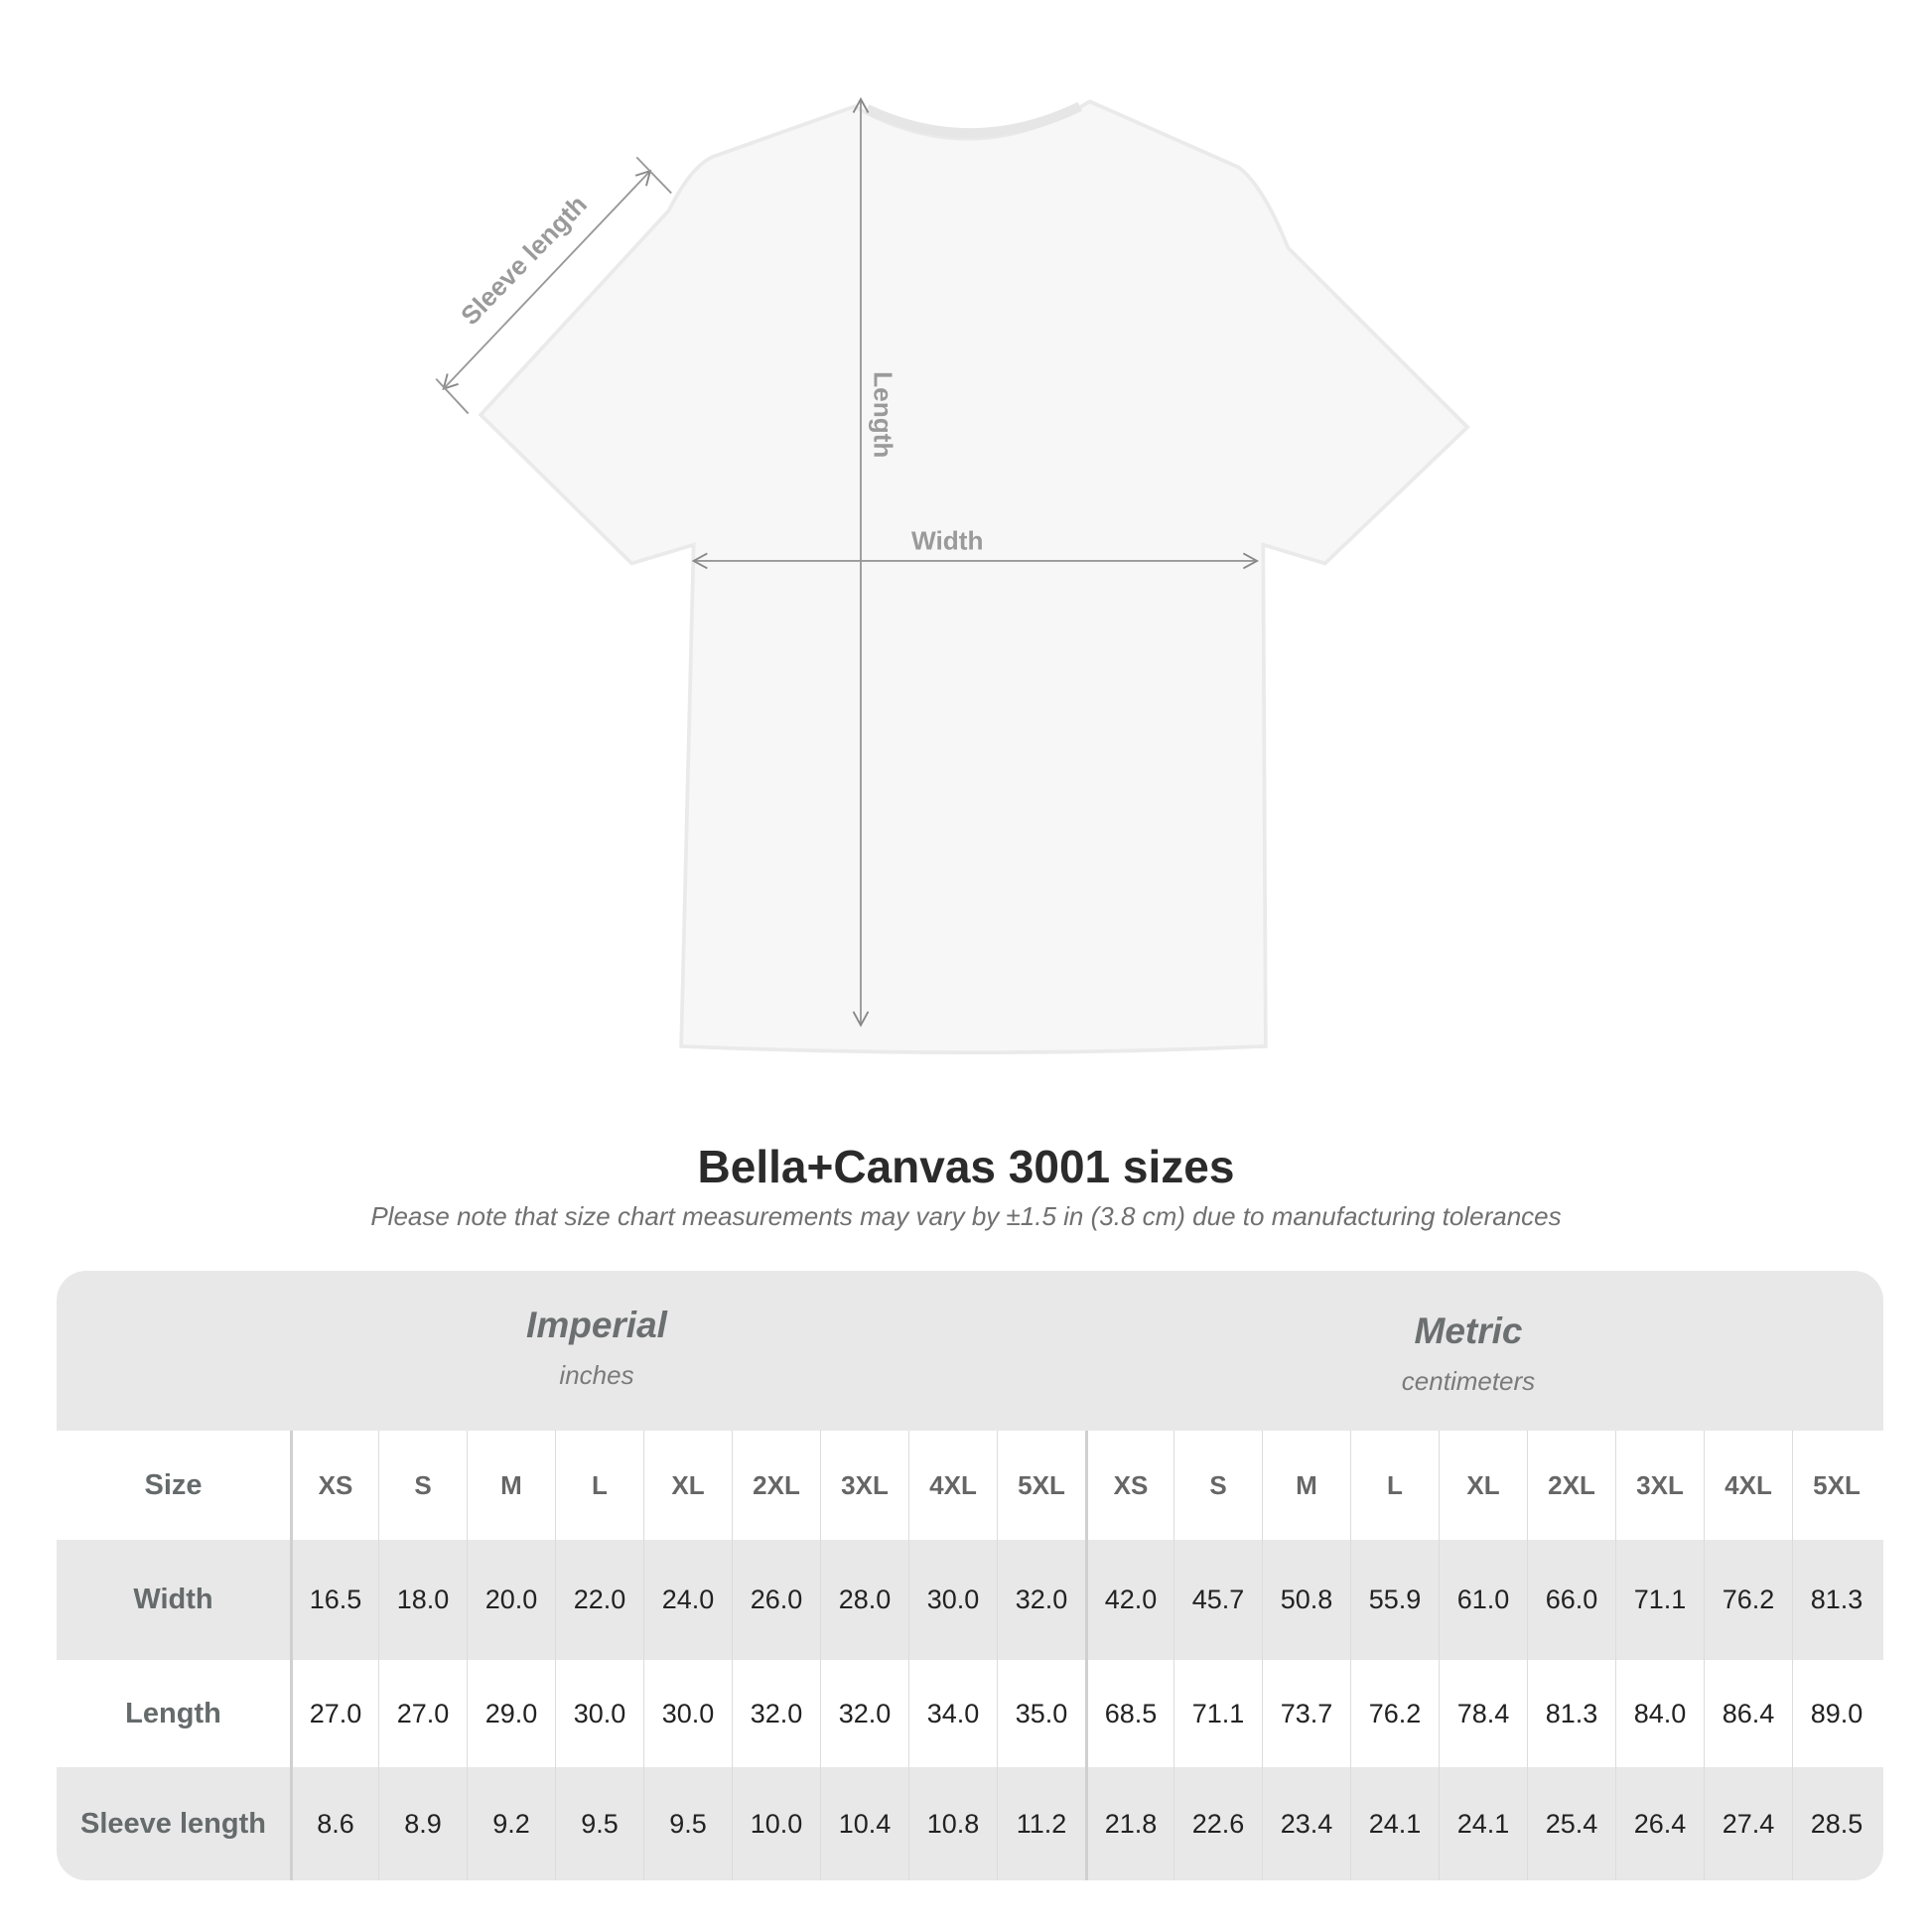  I want to click on row-label: Sleeve length, so click(173, 1823).